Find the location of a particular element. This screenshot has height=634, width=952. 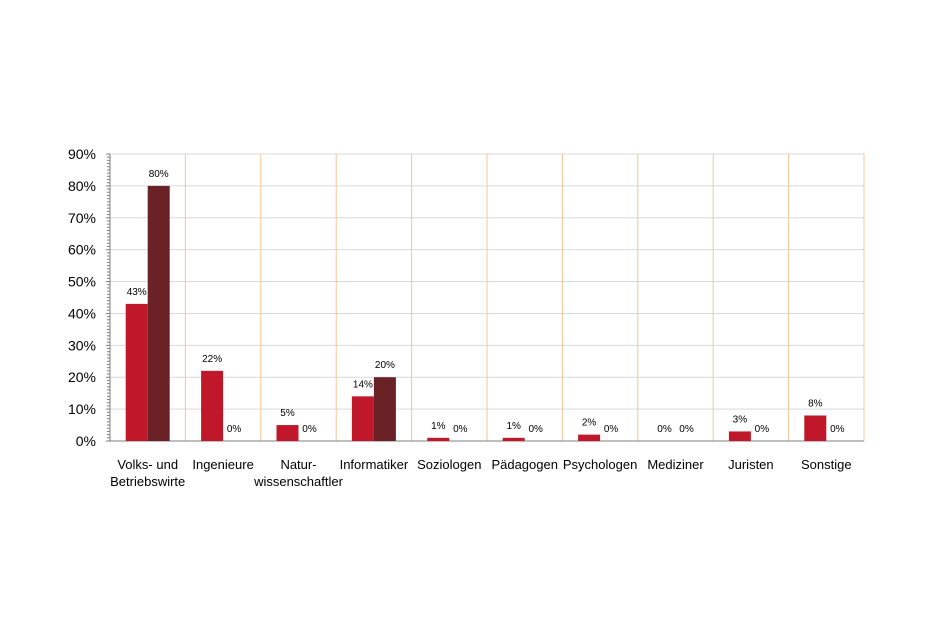

x-tick-label: Natur- is located at coordinates (298, 464).